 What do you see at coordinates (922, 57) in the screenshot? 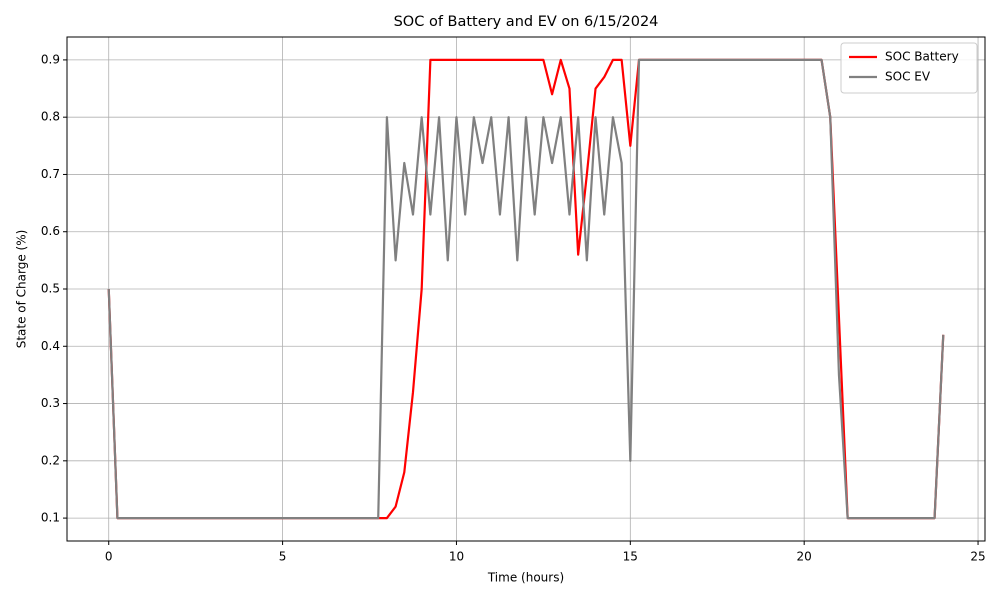
I see `legend-label: SOC Battery` at bounding box center [922, 57].